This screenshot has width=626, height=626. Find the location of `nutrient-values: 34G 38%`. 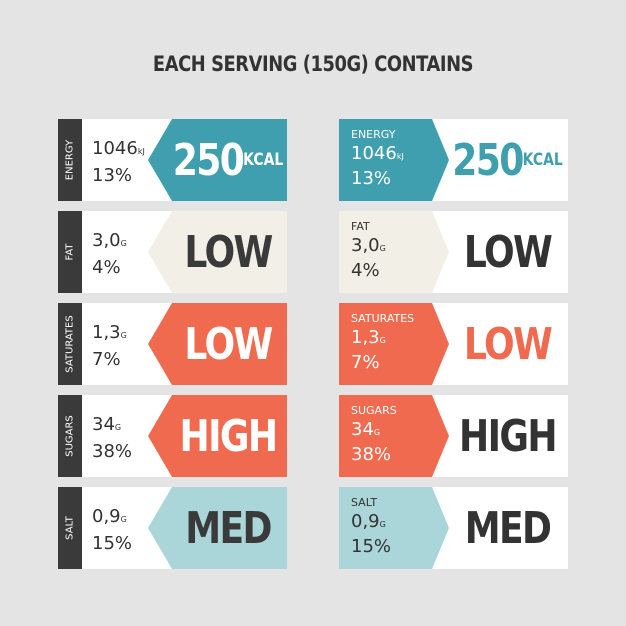

nutrient-values: 34G 38% is located at coordinates (112, 438).